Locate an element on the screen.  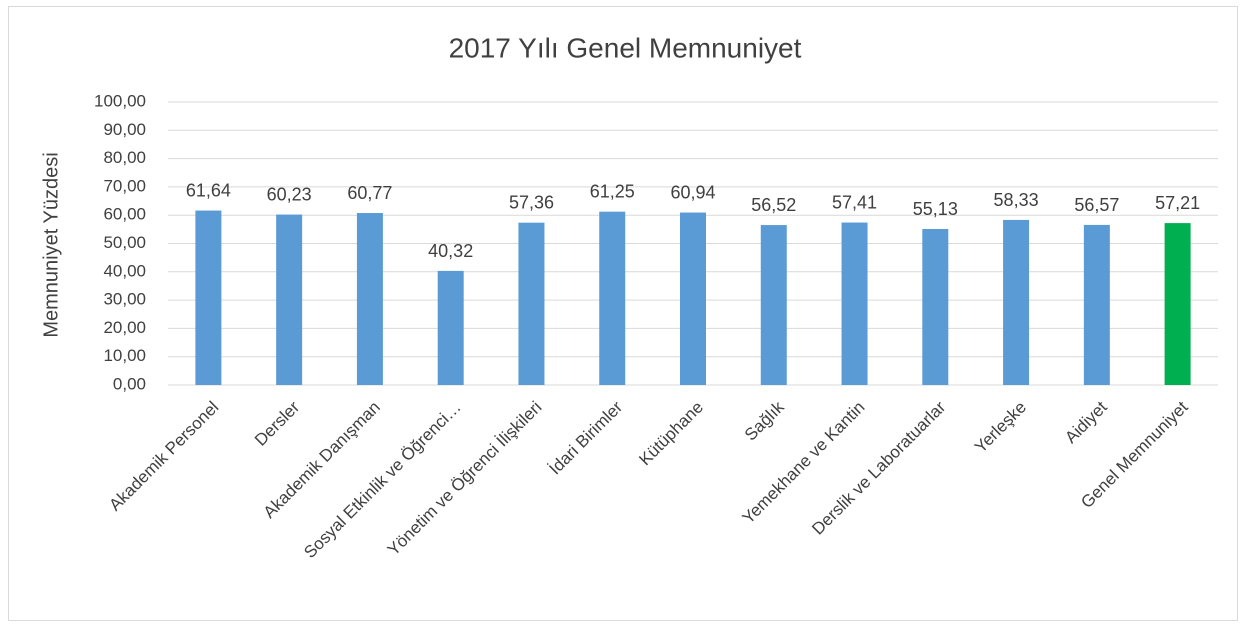
value-label: 56,52 is located at coordinates (773, 205).